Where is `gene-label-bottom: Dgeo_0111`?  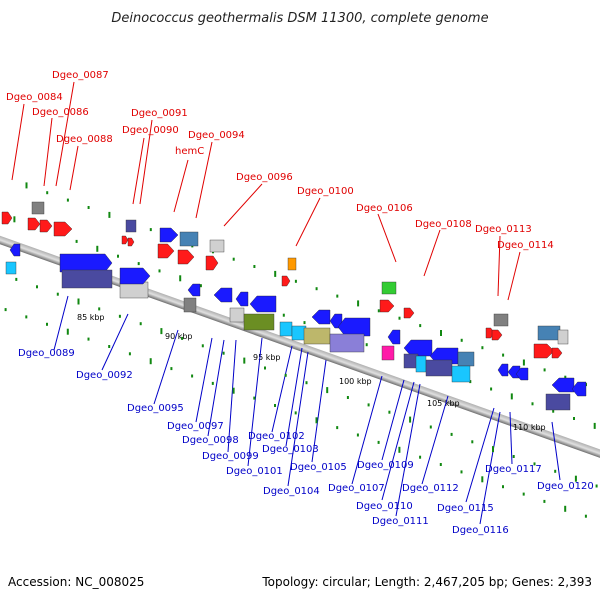 gene-label-bottom: Dgeo_0111 is located at coordinates (400, 521).